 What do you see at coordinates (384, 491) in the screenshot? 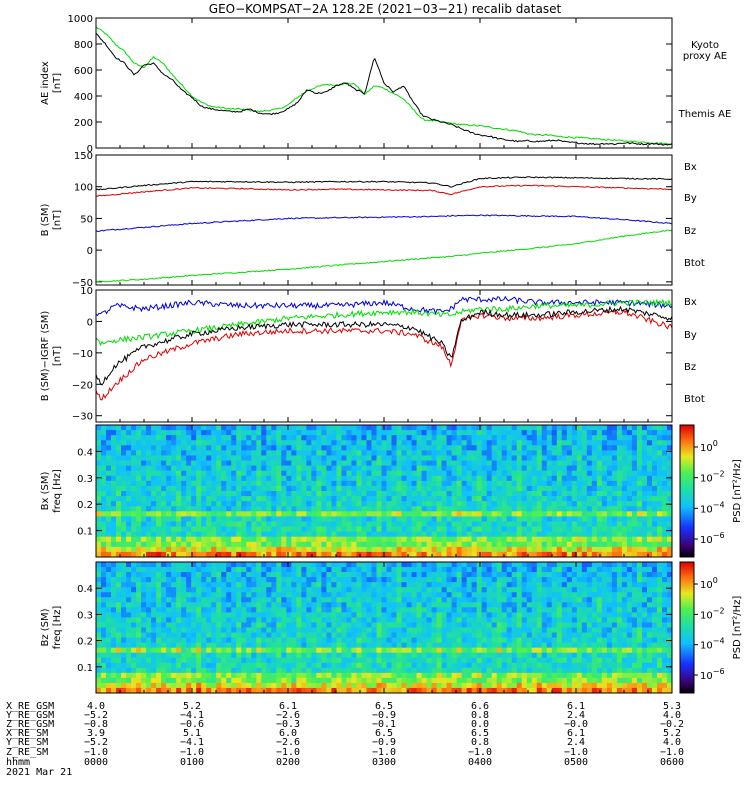
I see `heatmap-cells-bxpsd` at bounding box center [384, 491].